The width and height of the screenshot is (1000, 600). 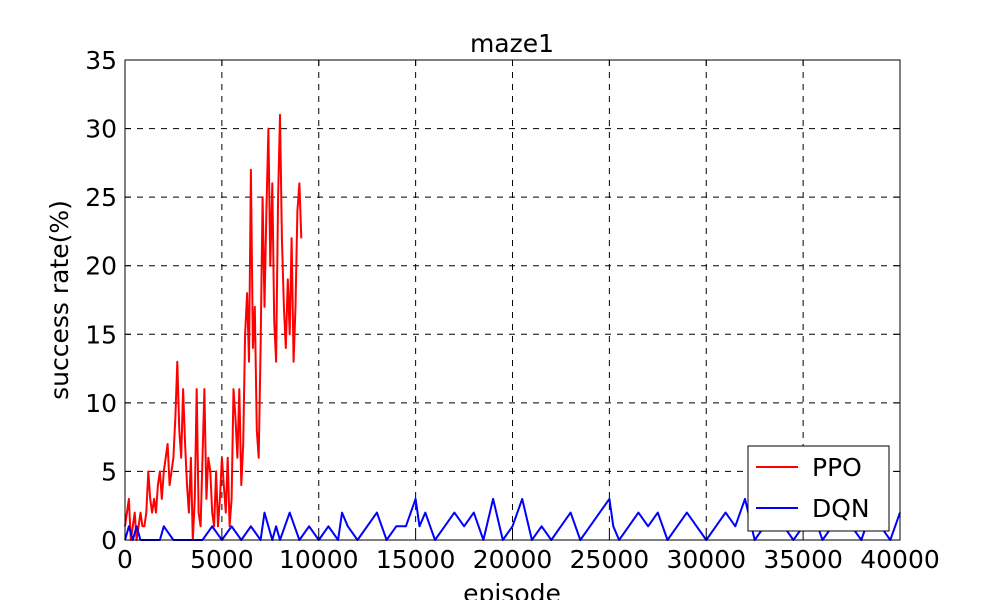 What do you see at coordinates (416, 559) in the screenshot?
I see `x-tick-label: 15000` at bounding box center [416, 559].